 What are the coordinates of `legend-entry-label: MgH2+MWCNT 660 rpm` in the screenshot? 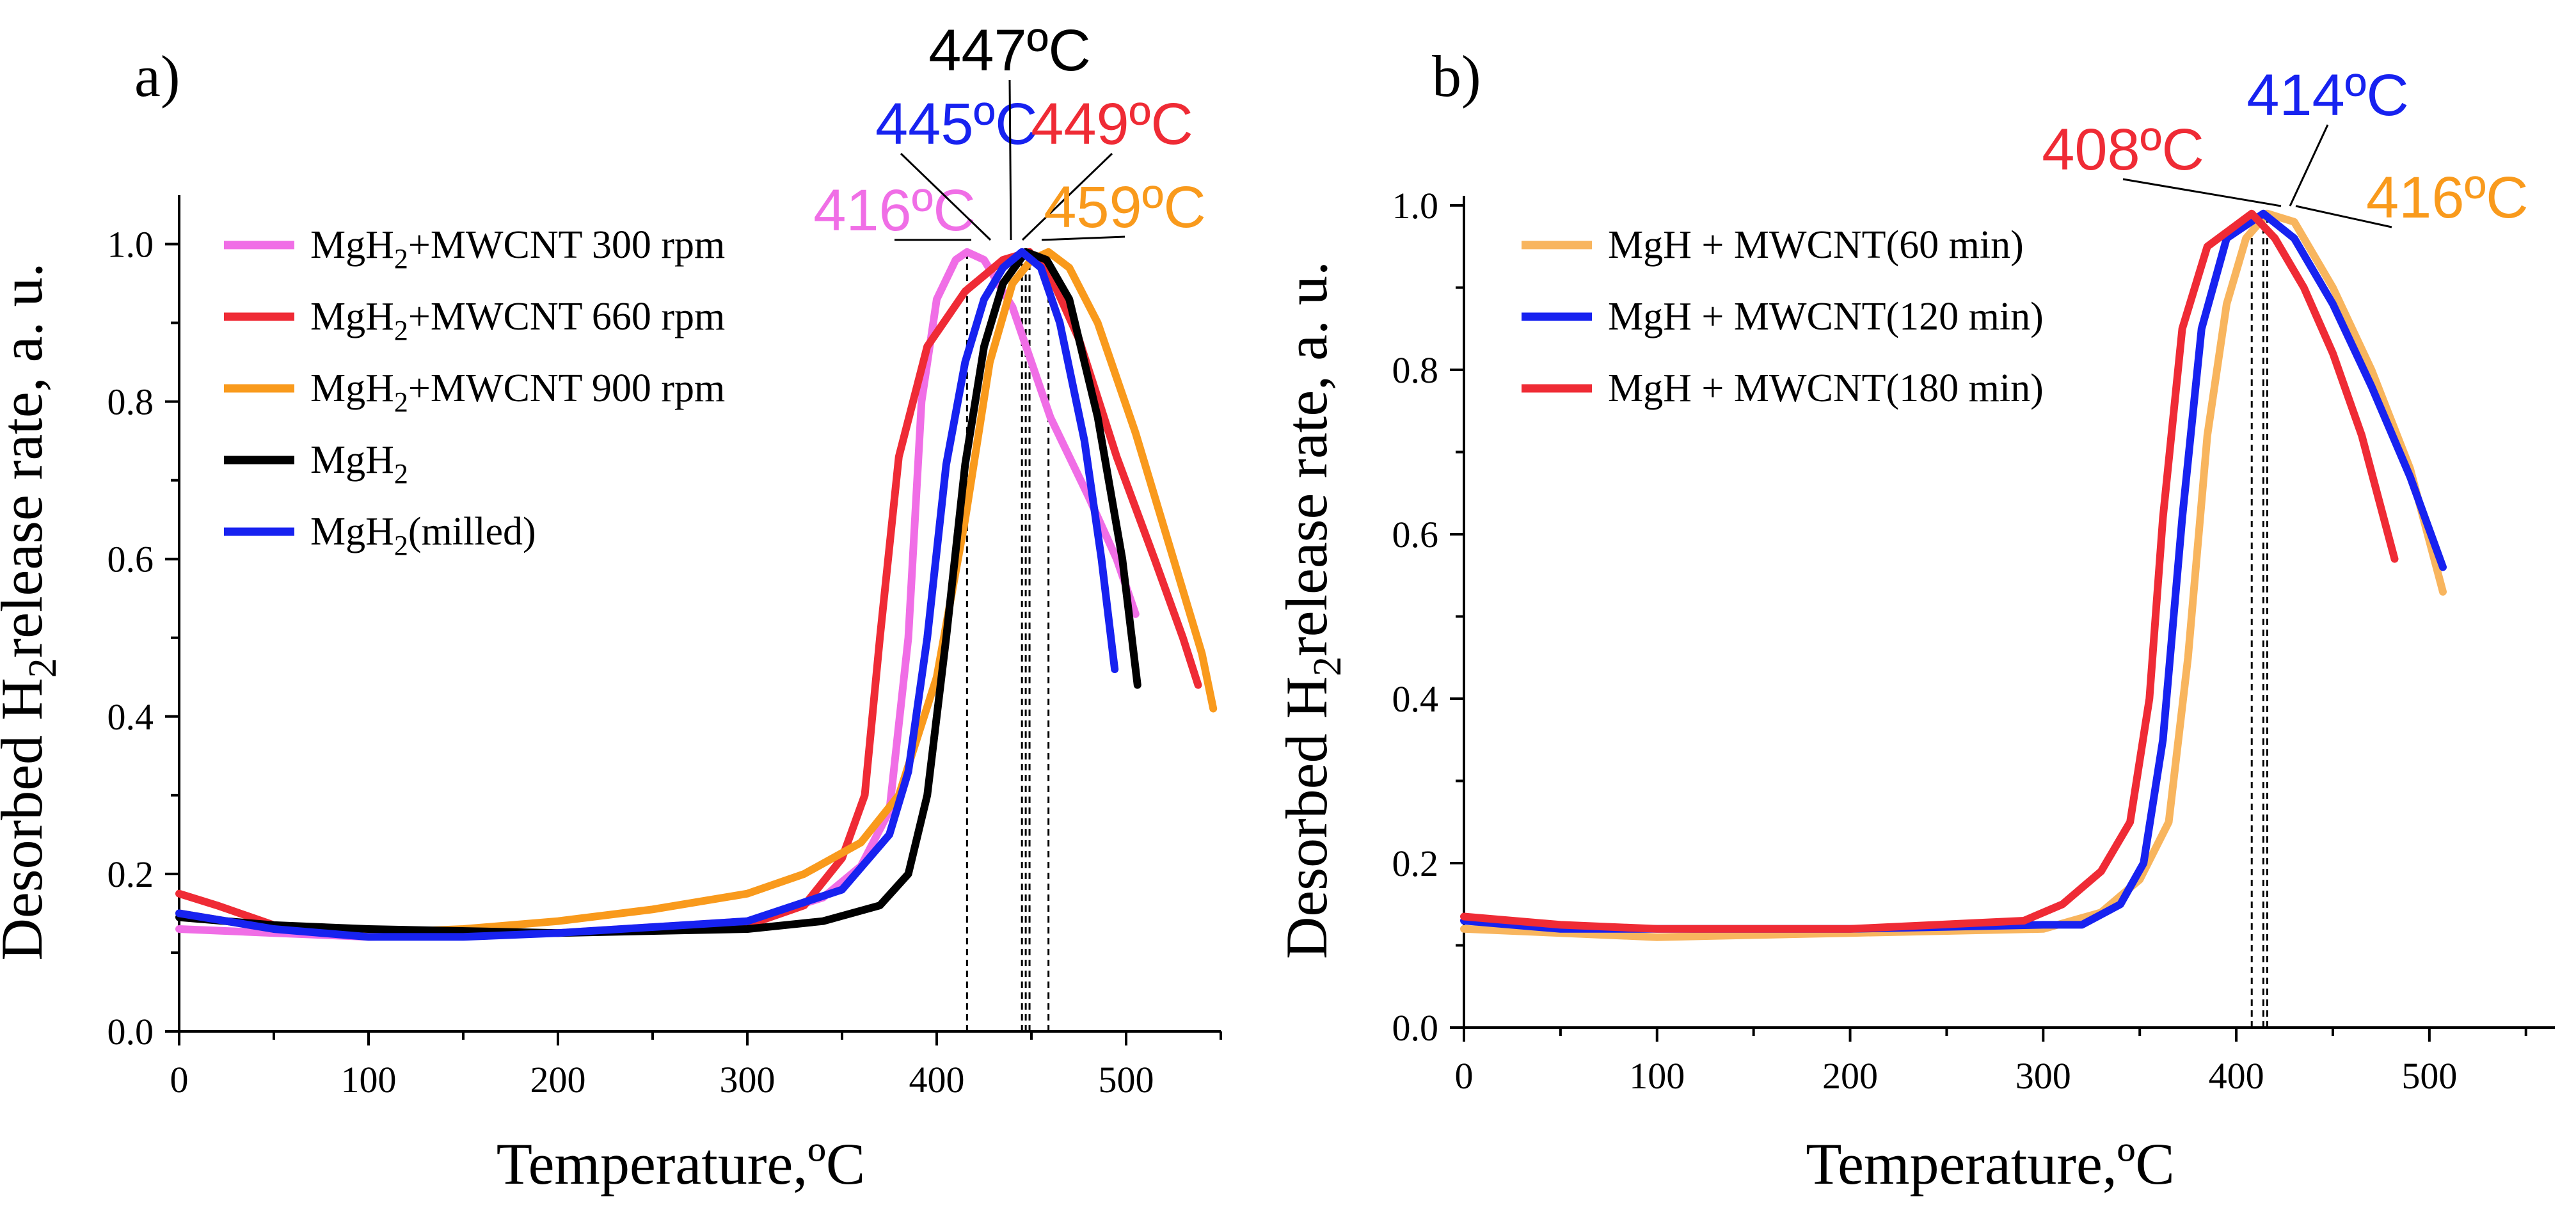 It's located at (517, 320).